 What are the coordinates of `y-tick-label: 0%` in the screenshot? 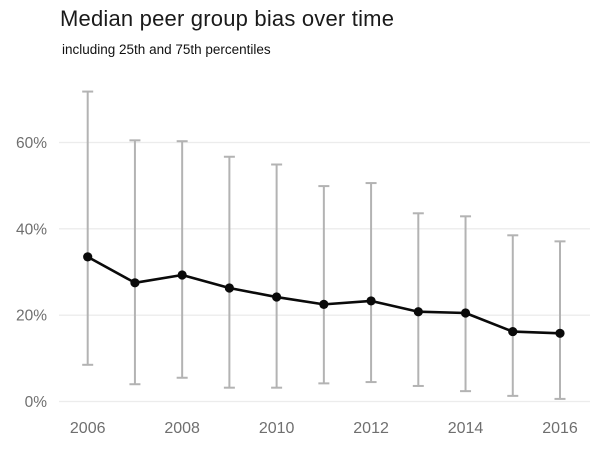 It's located at (36, 402).